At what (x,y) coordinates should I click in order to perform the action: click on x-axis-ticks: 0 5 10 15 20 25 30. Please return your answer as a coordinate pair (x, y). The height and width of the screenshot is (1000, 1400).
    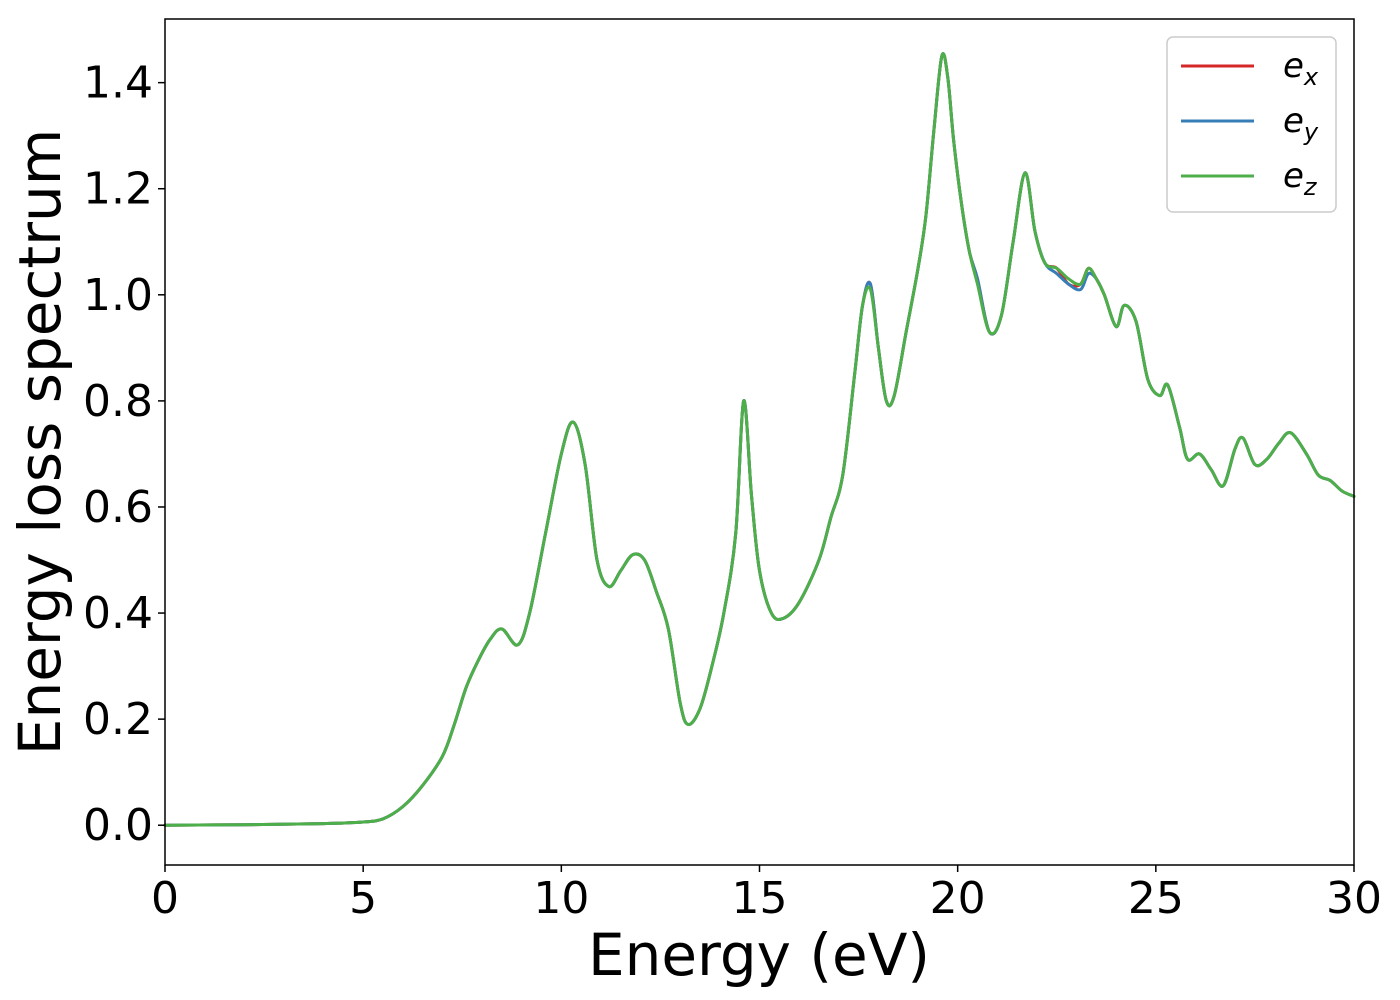
    Looking at the image, I should click on (766, 894).